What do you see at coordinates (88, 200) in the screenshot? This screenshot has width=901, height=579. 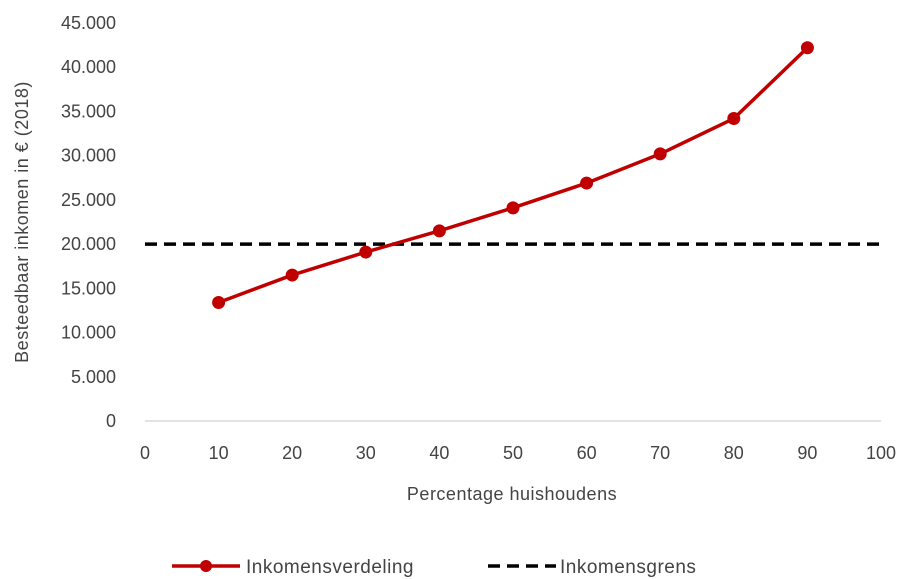 I see `y-tick-label: 25.000` at bounding box center [88, 200].